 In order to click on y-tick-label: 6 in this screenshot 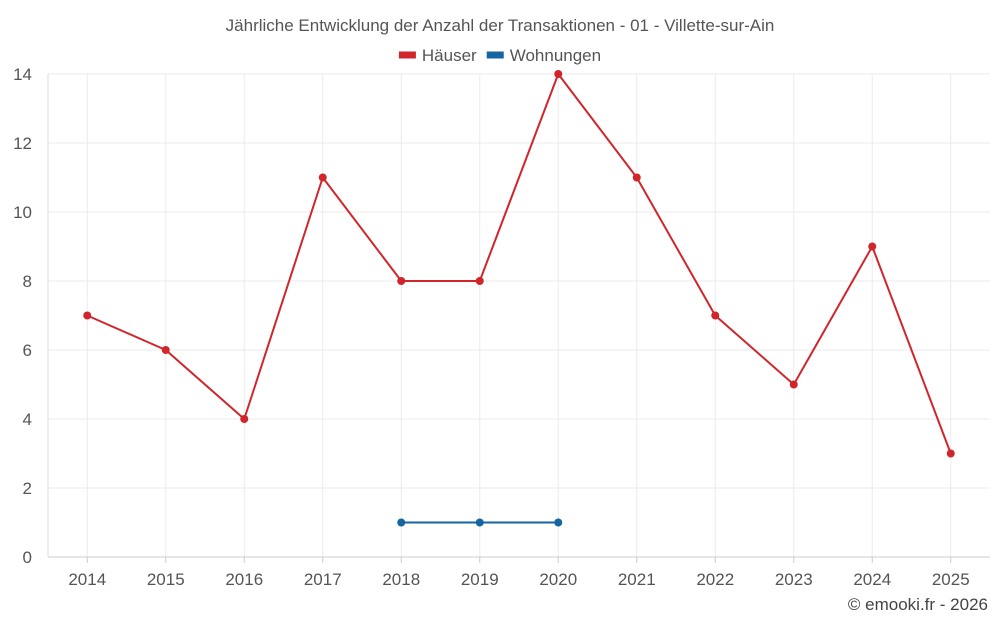, I will do `click(27, 350)`.